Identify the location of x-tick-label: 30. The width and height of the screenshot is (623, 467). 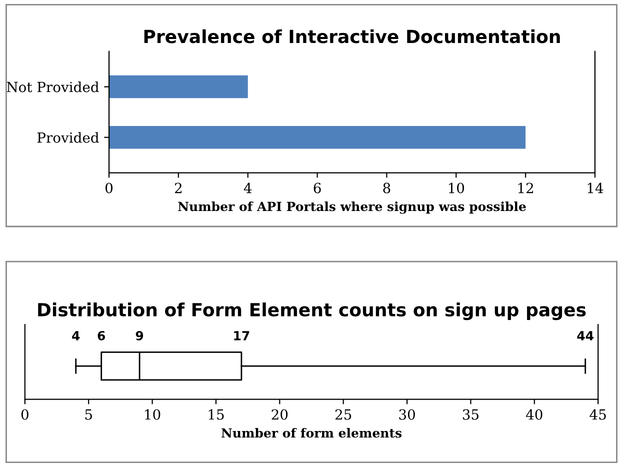
(407, 414).